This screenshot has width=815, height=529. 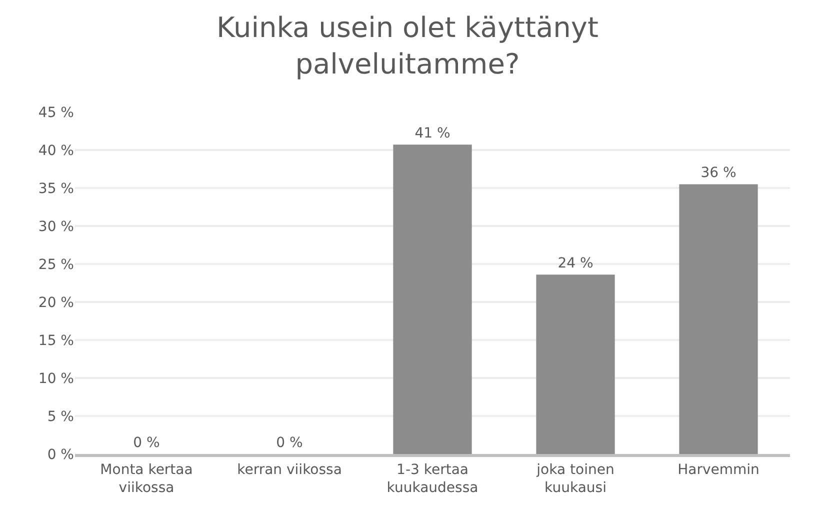 I want to click on y-tick-label: 10 %, so click(x=56, y=378).